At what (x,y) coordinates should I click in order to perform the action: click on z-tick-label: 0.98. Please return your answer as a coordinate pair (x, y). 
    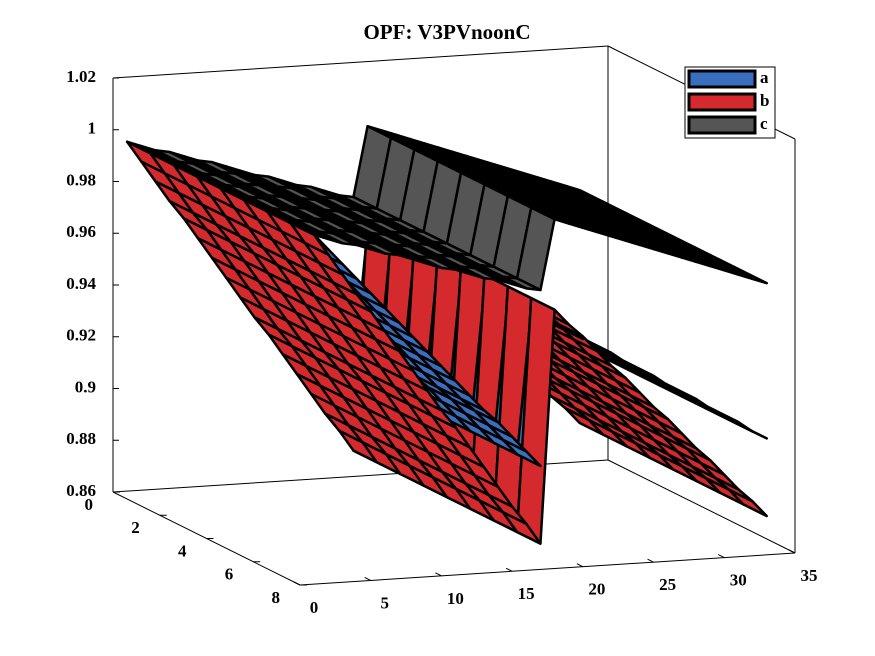
    Looking at the image, I should click on (81, 179).